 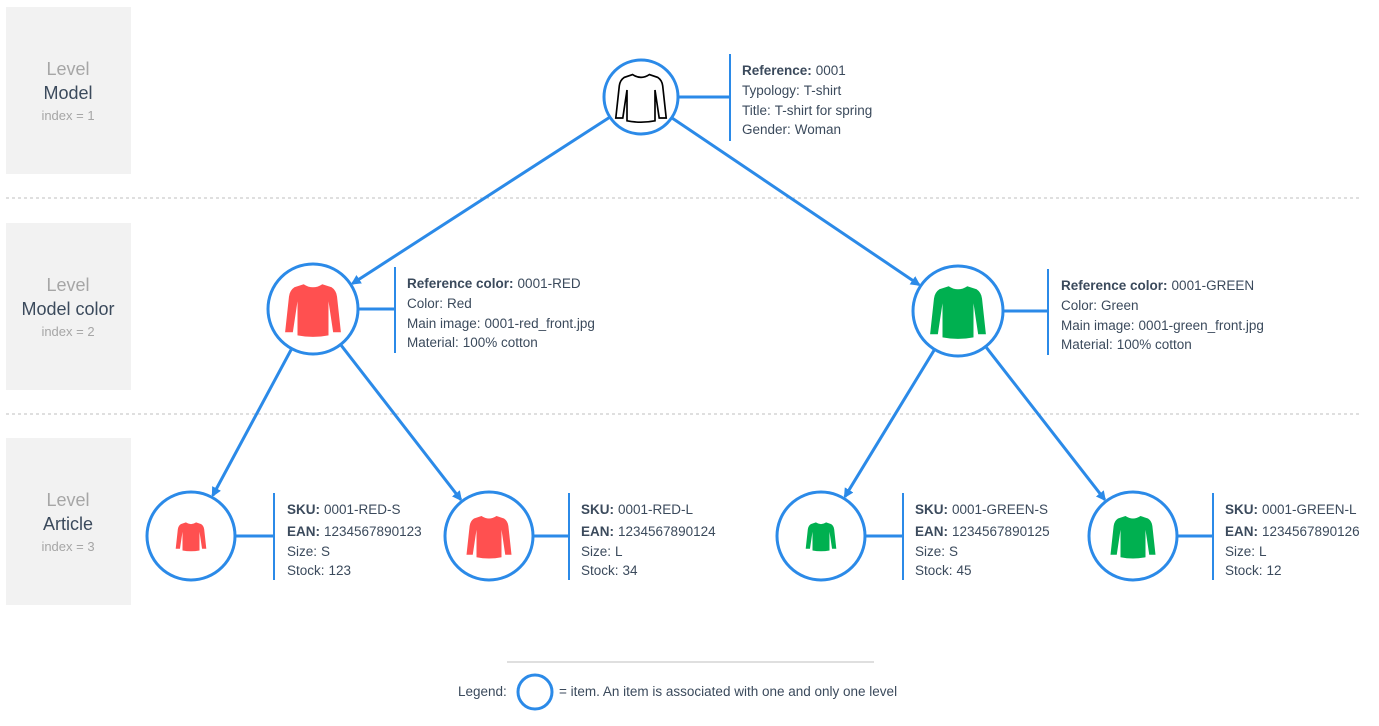 What do you see at coordinates (1001, 531) in the screenshot?
I see `attribute-value: 1234567890125` at bounding box center [1001, 531].